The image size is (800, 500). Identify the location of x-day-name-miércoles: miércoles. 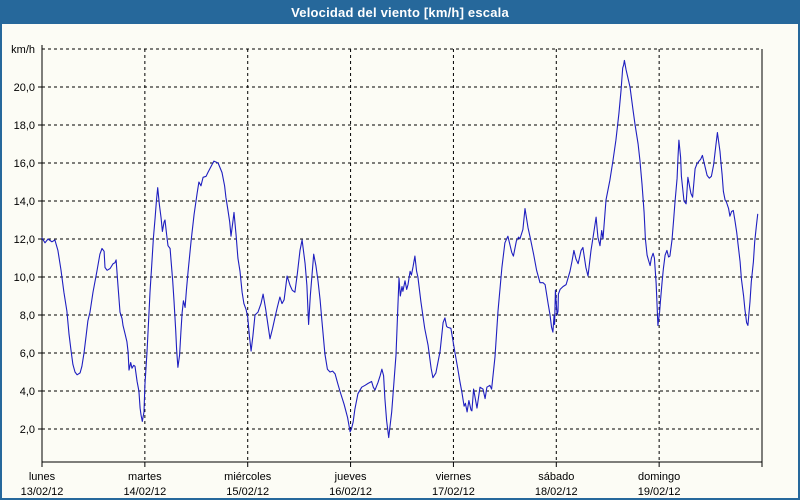
(248, 477).